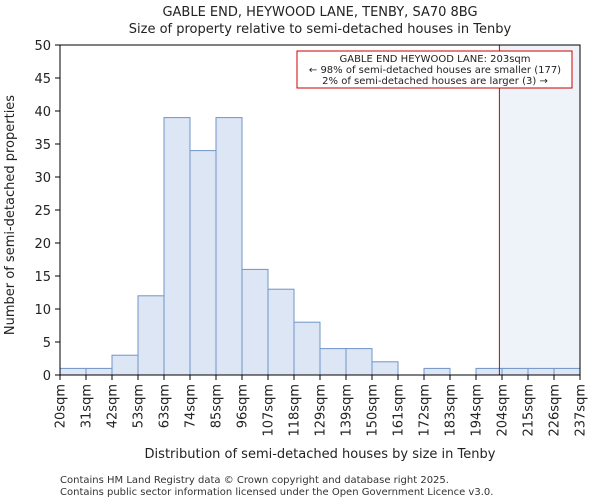 The image size is (600, 504). I want to click on y-tick-label: 50, so click(42, 46).